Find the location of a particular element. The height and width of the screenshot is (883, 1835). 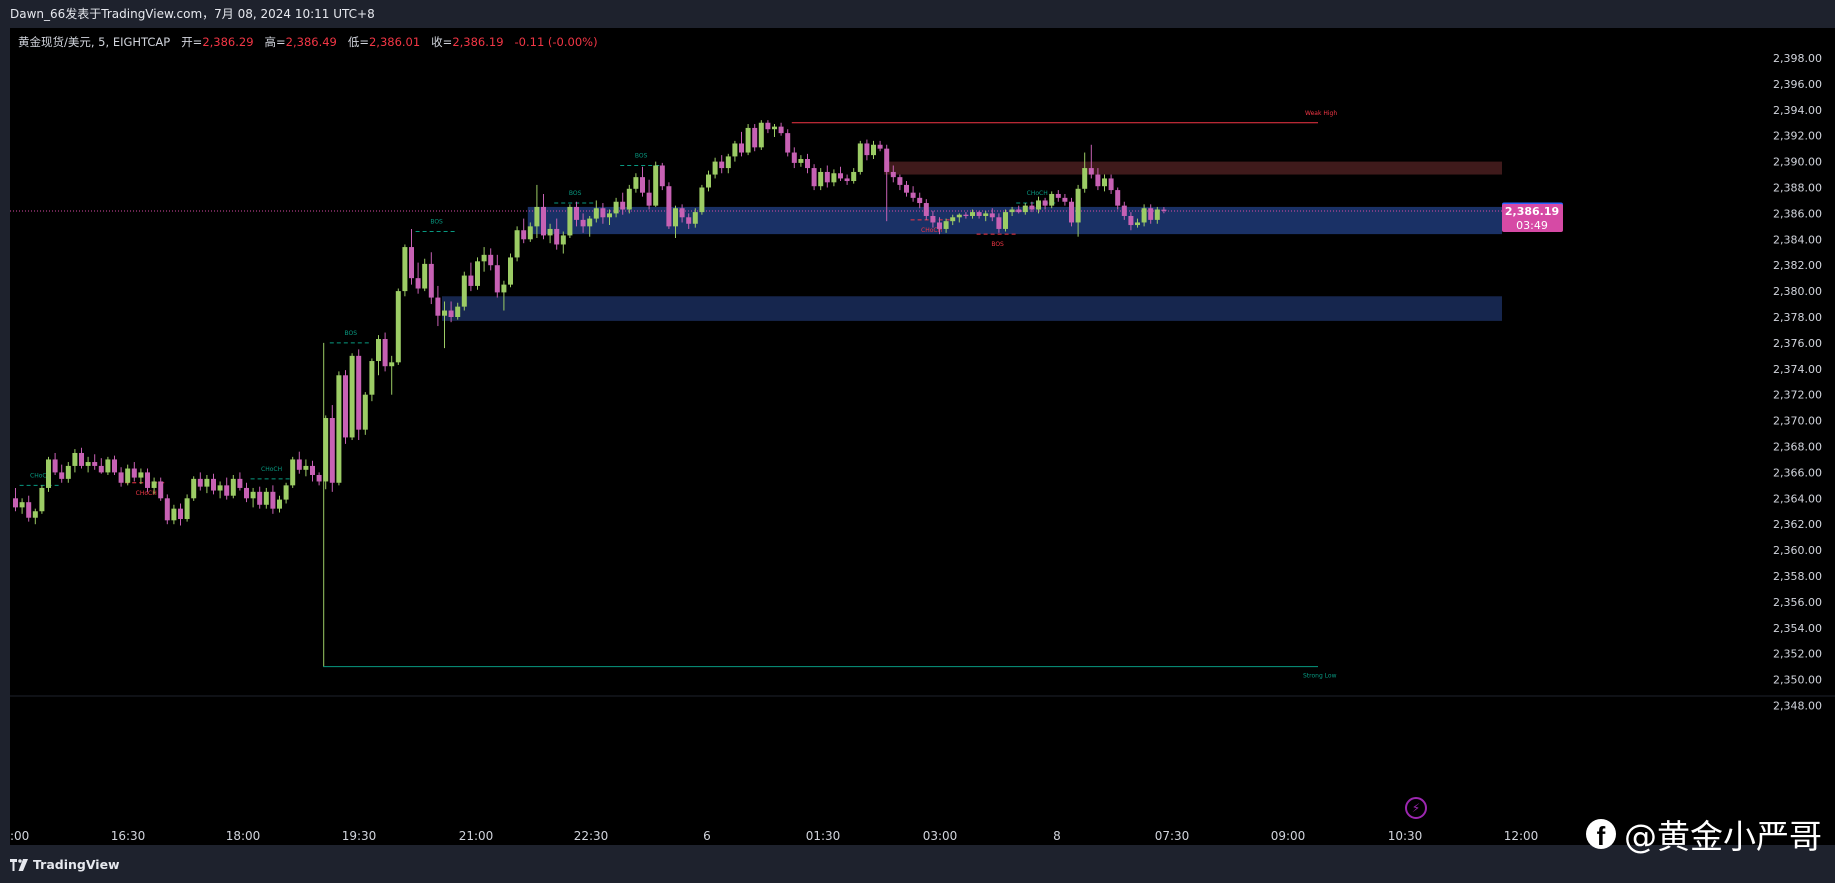

price-tick-label: 2,360.00 is located at coordinates (1797, 550).